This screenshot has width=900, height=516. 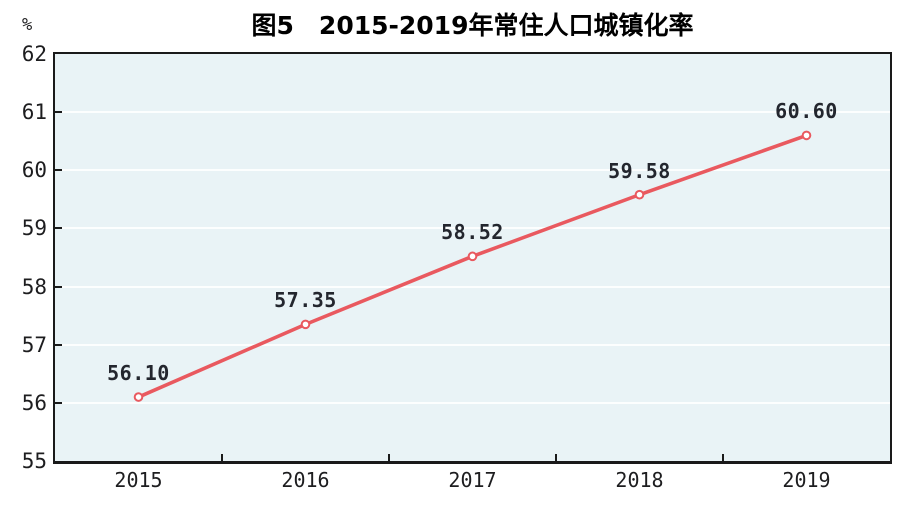 I want to click on y-axis-label: 56, so click(x=34, y=402).